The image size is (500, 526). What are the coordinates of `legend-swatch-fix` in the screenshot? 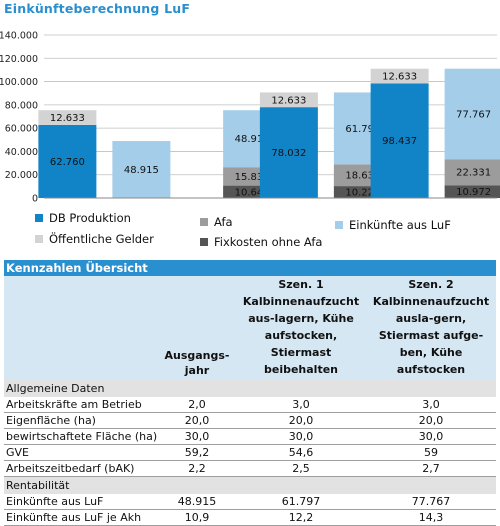 It's located at (204, 242).